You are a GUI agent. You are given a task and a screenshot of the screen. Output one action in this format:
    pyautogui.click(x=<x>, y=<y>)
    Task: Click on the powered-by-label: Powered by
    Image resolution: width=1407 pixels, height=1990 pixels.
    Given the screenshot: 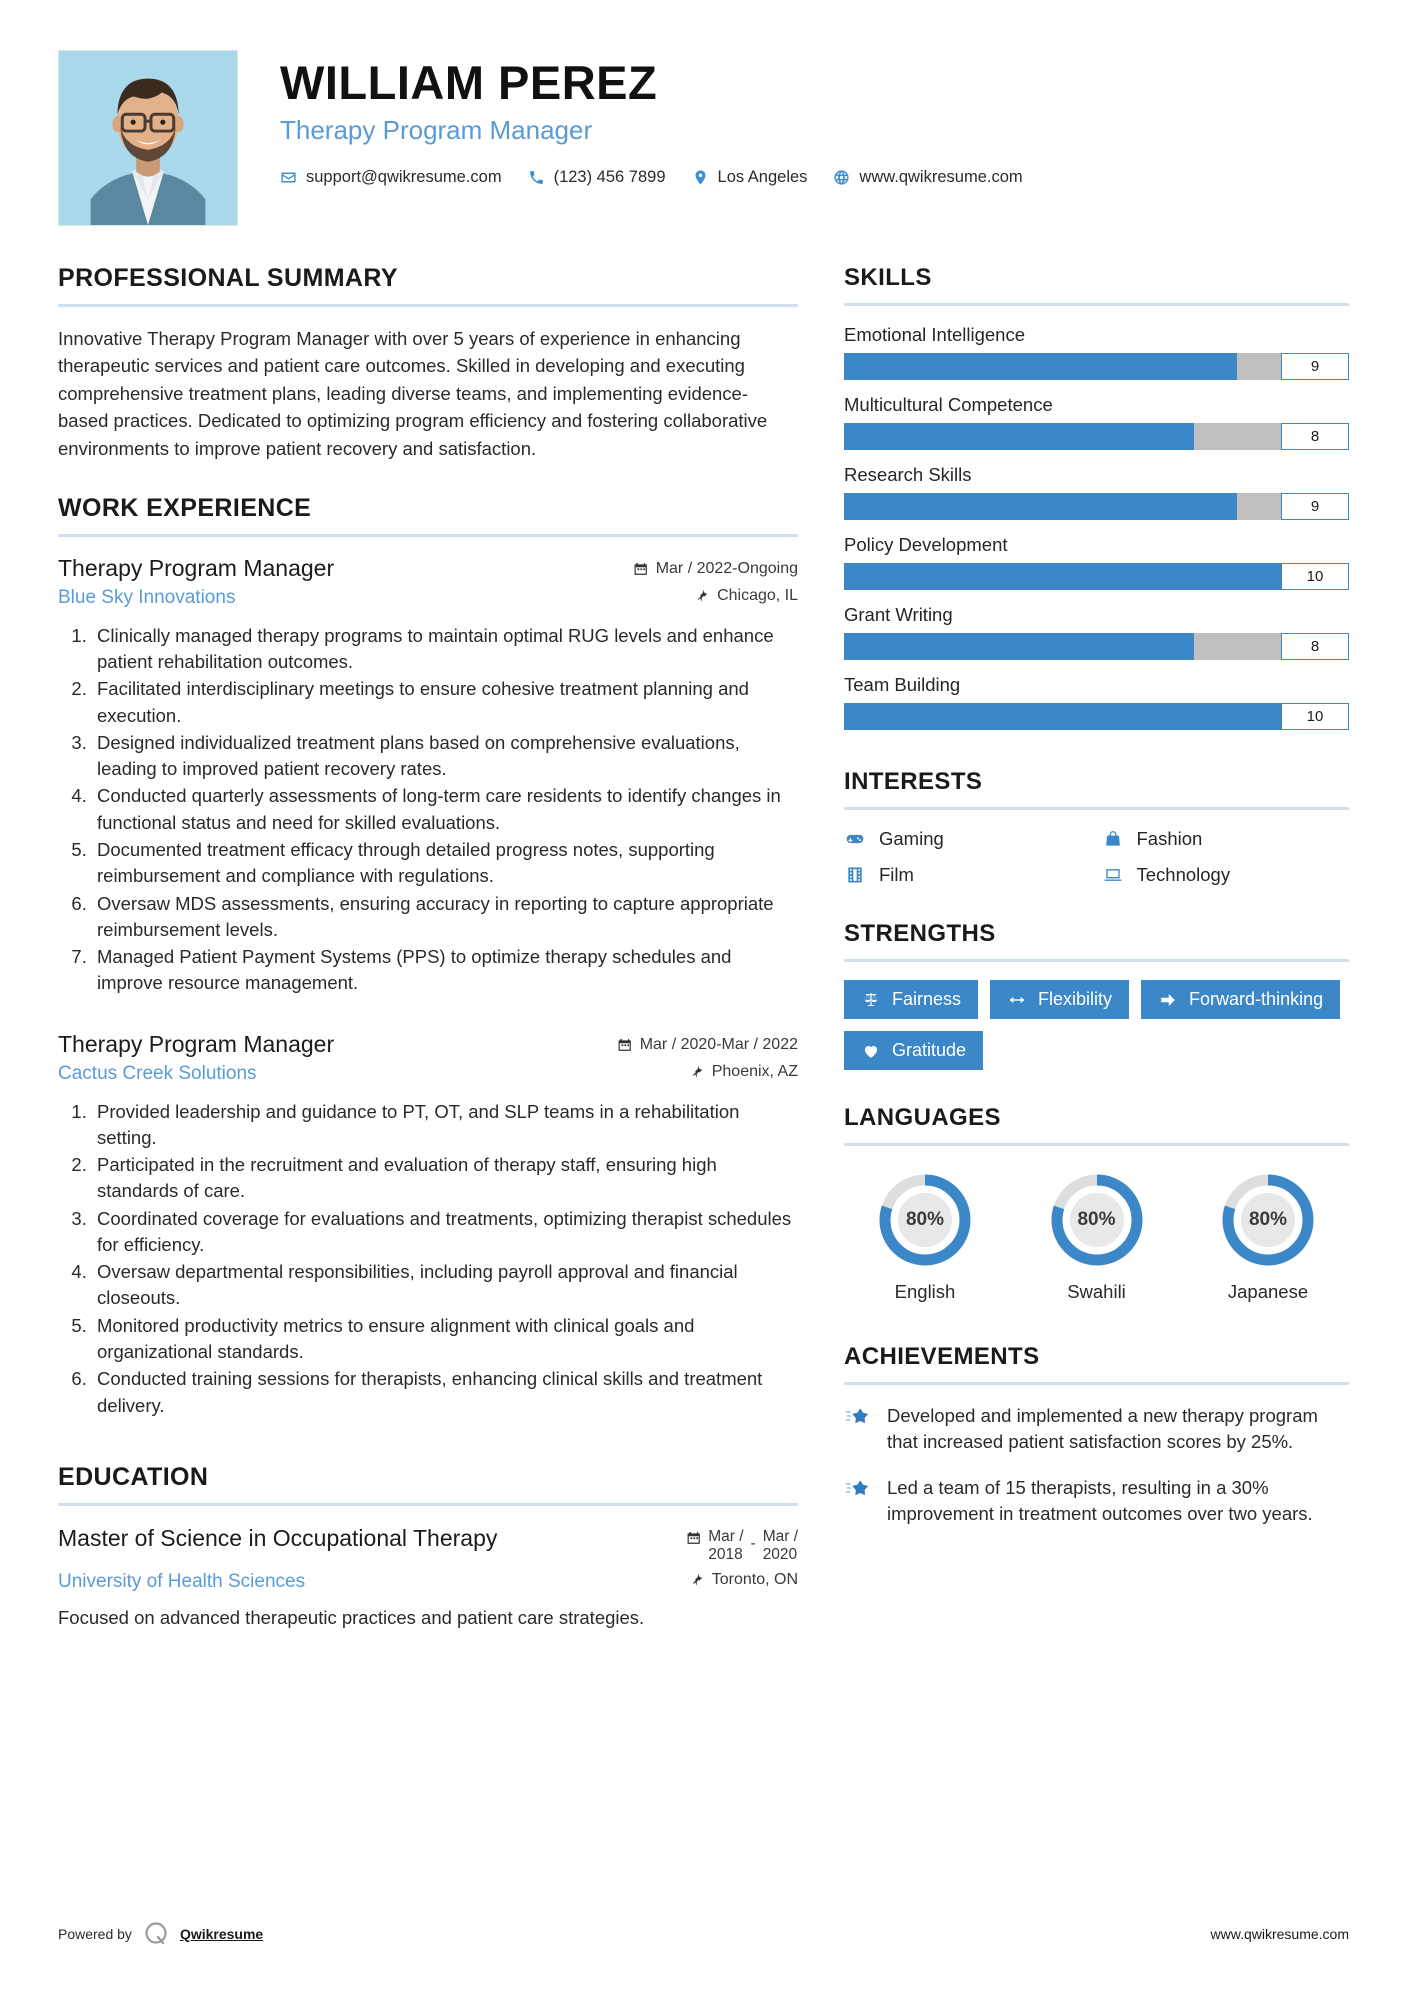 What is the action you would take?
    pyautogui.click(x=95, y=1934)
    